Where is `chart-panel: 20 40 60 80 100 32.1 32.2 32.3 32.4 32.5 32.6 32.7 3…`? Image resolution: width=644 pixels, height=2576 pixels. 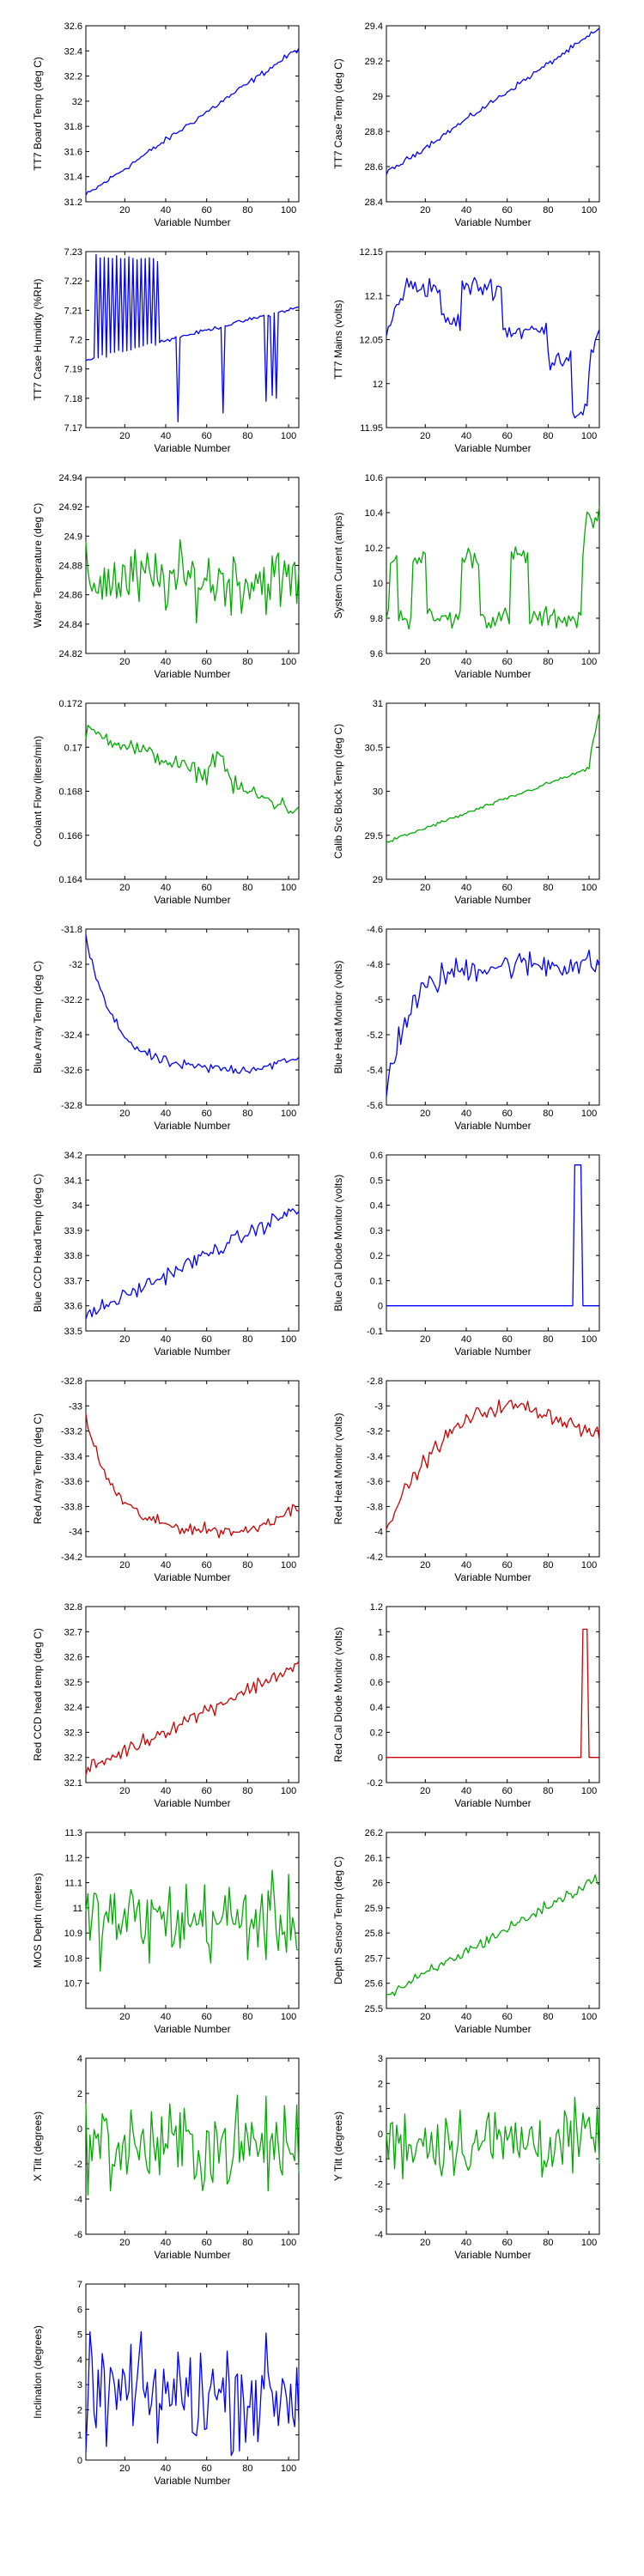 chart-panel: 20 40 60 80 100 32.1 32.2 32.3 32.4 32.5 32.6 32.7 3… is located at coordinates (166, 1705).